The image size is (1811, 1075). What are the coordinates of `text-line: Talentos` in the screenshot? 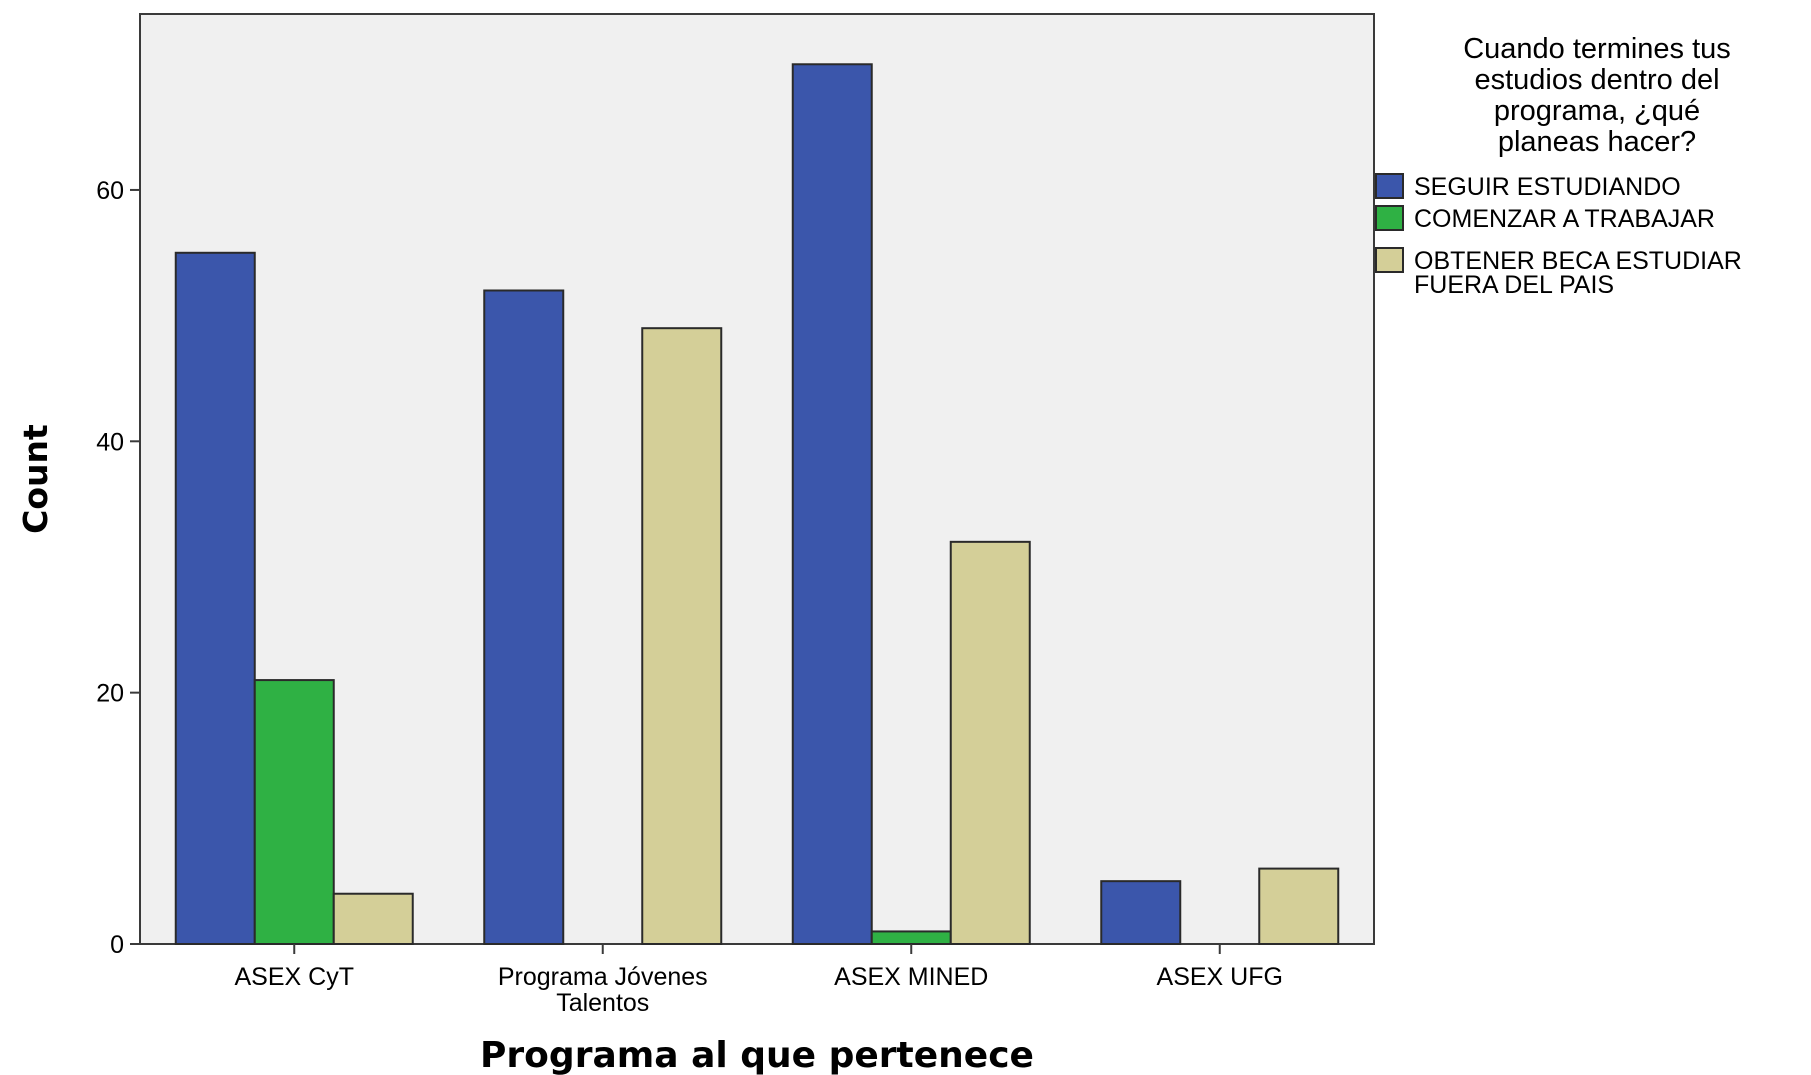 It's located at (602, 1003).